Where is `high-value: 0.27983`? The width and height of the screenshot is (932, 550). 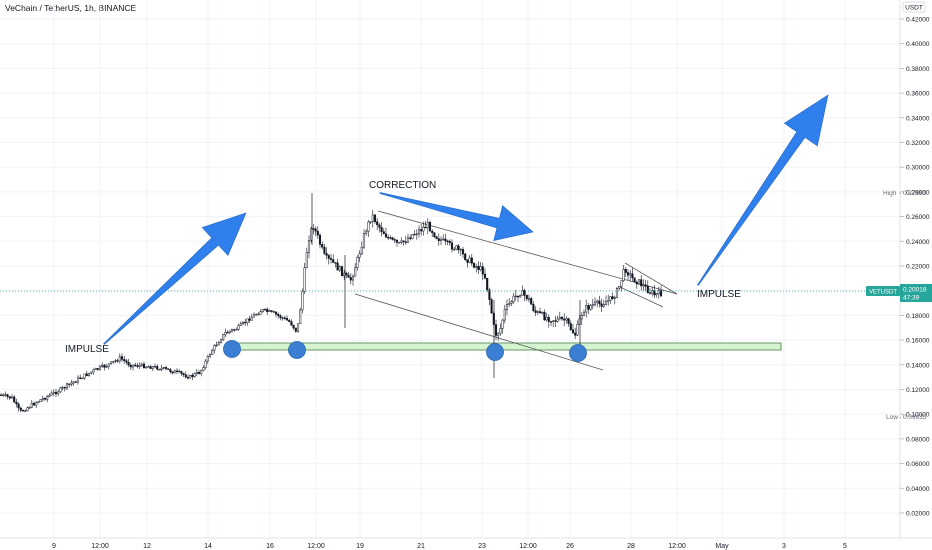 high-value: 0.27983 is located at coordinates (915, 193).